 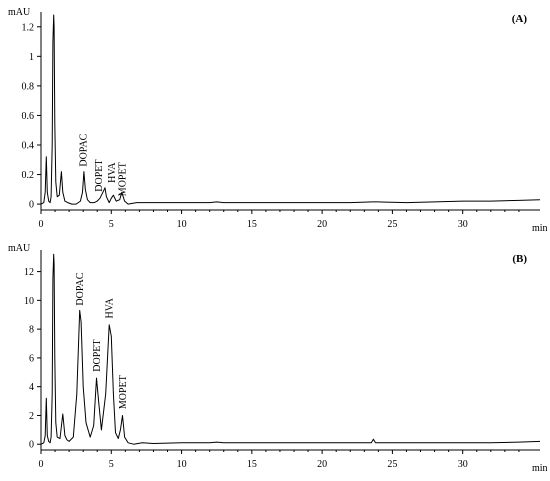 What do you see at coordinates (29, 272) in the screenshot?
I see `y-tick-label: 12` at bounding box center [29, 272].